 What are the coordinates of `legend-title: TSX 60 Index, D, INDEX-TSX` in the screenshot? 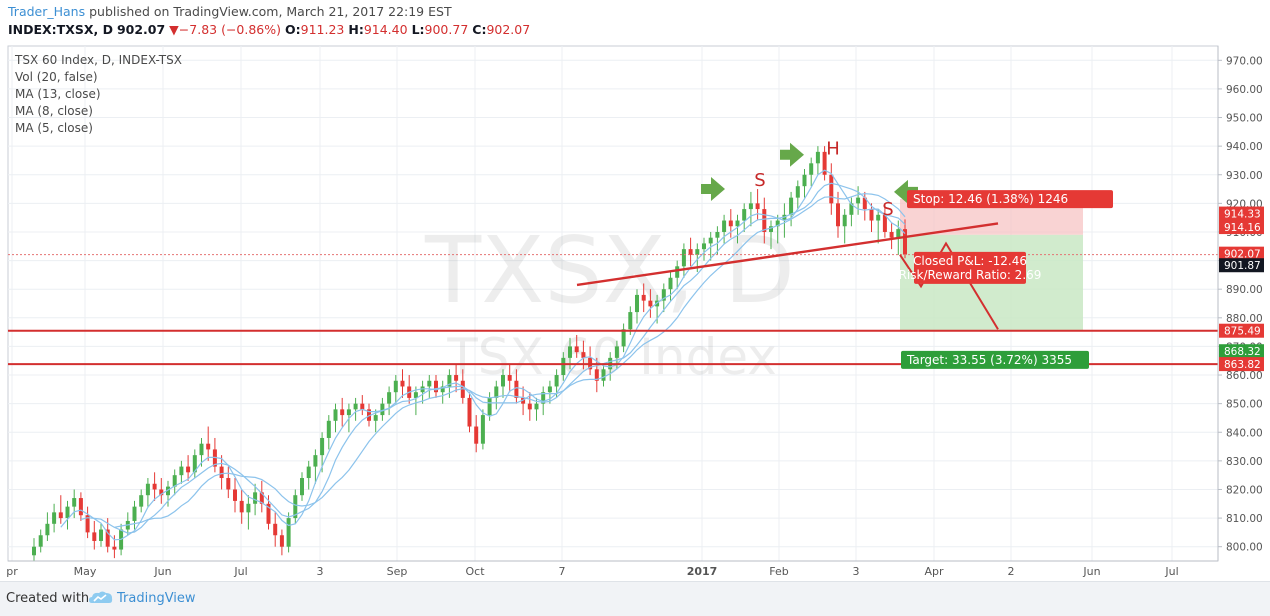 It's located at (98, 60).